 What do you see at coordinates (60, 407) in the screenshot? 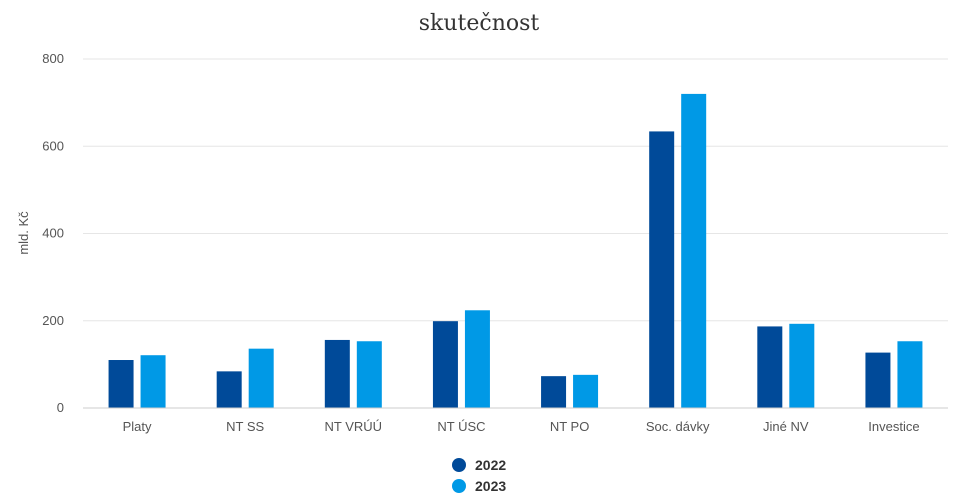
I see `y-tick-label: 0` at bounding box center [60, 407].